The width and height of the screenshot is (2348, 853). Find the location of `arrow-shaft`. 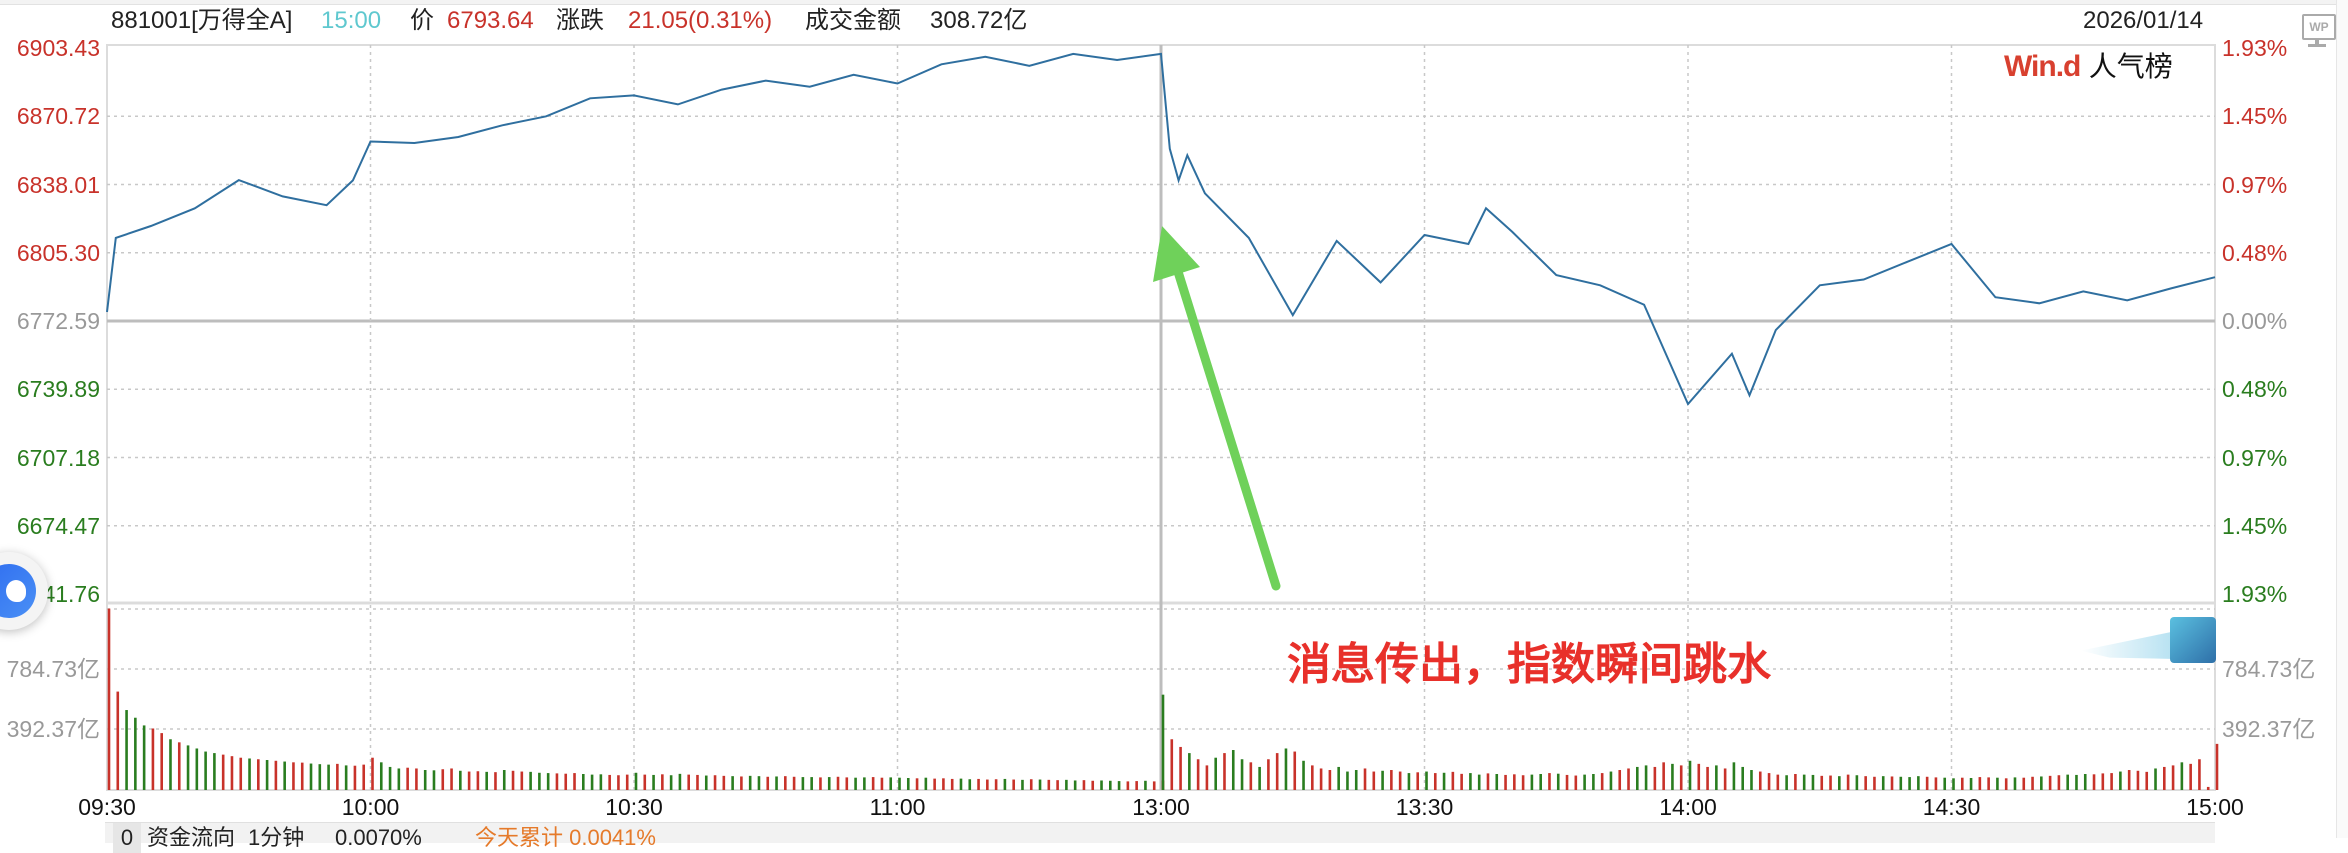

arrow-shaft is located at coordinates (1225, 424).